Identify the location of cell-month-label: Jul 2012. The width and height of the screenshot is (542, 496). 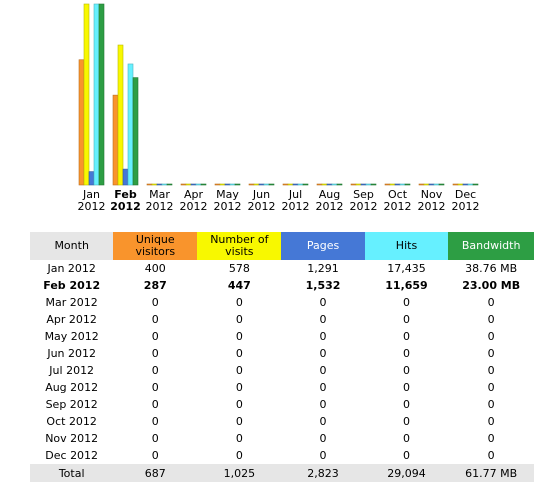
(72, 370).